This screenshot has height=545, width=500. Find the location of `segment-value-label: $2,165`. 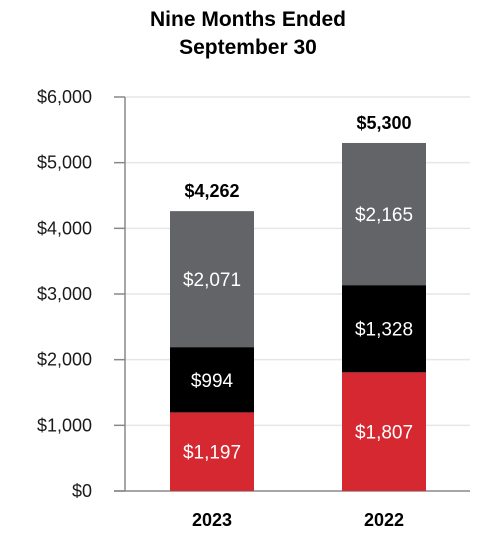

segment-value-label: $2,165 is located at coordinates (384, 215).